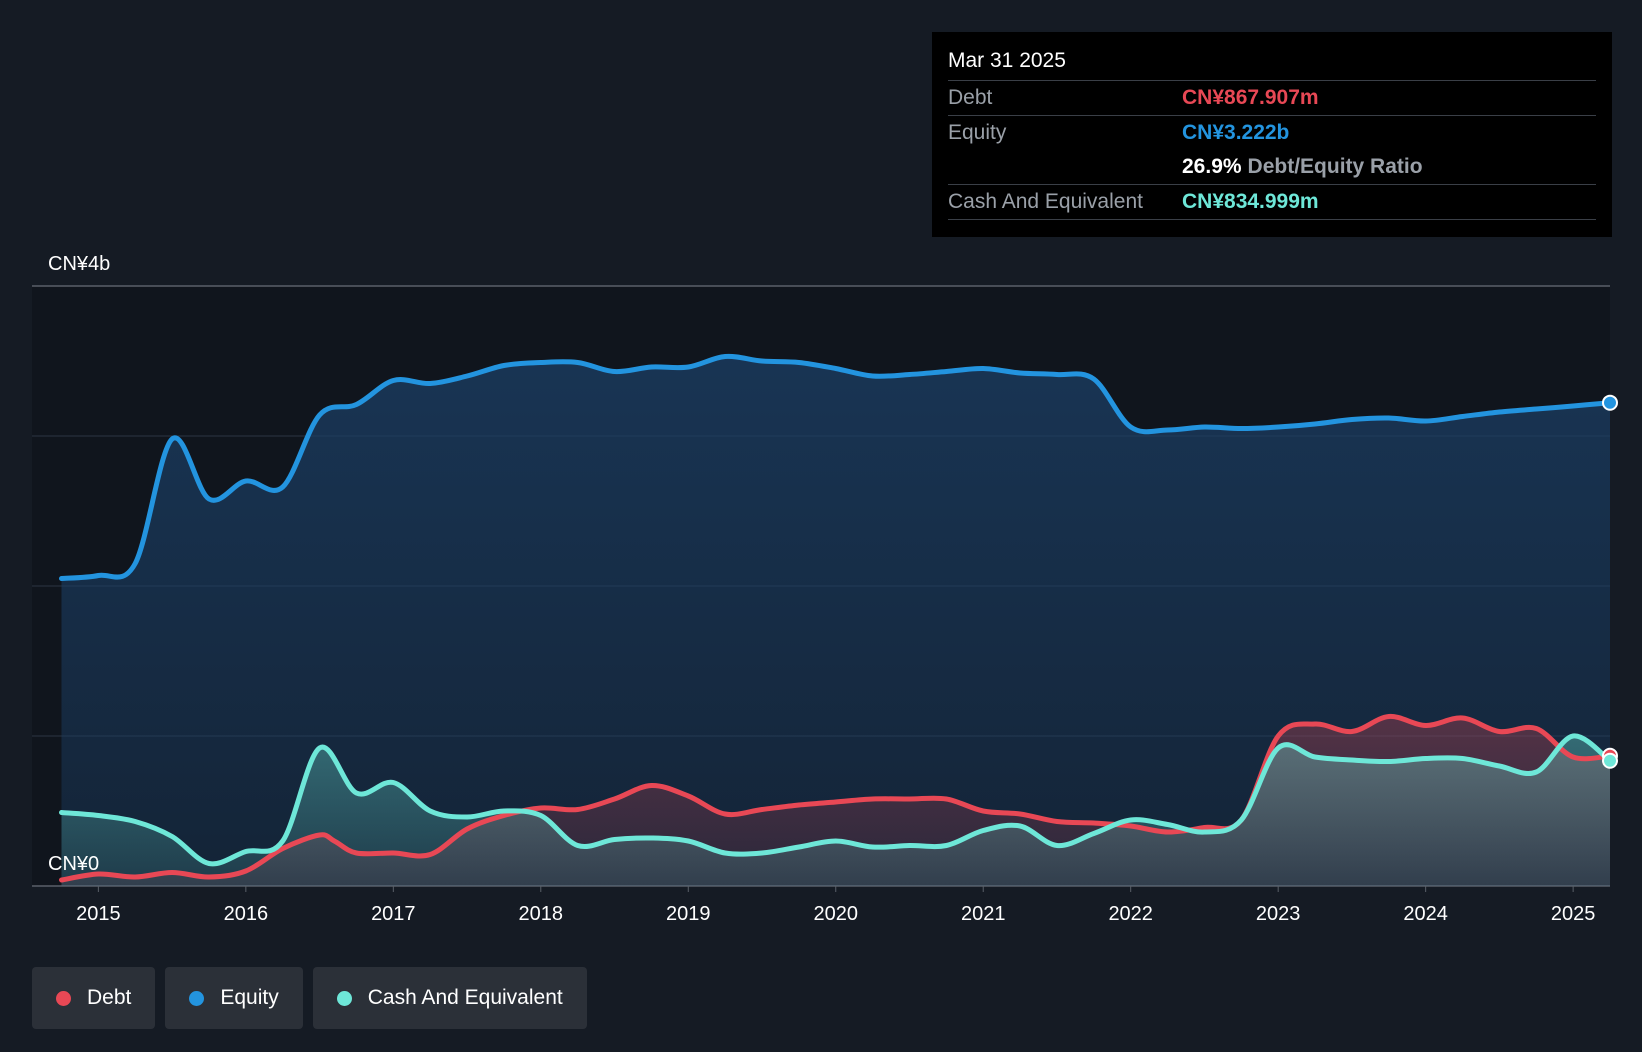 The height and width of the screenshot is (1052, 1642). I want to click on cash-dot-icon, so click(344, 998).